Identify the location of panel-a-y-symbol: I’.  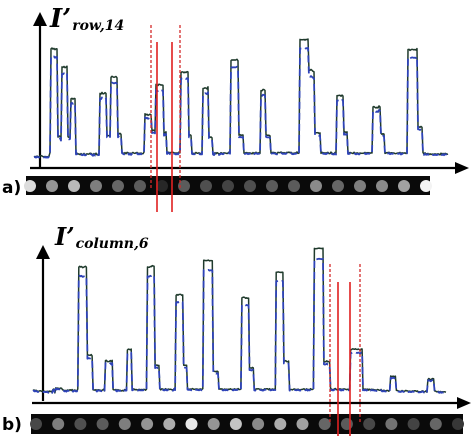
(60, 19).